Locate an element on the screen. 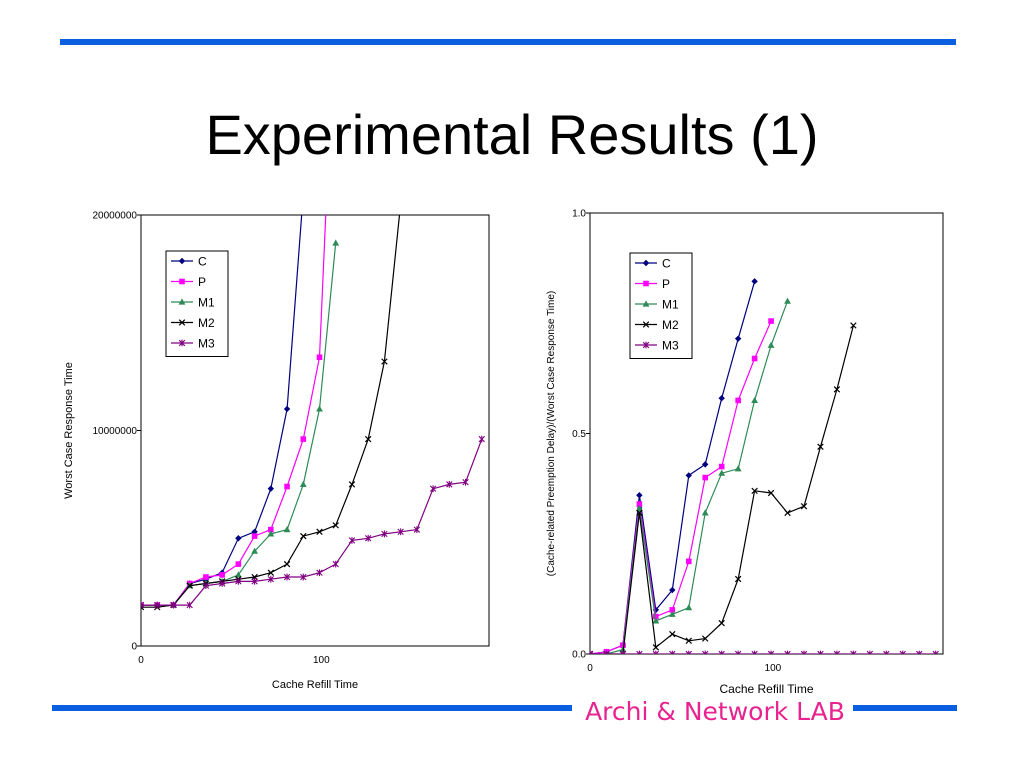 The width and height of the screenshot is (1024, 768). x-tick-label: 100 is located at coordinates (321, 660).